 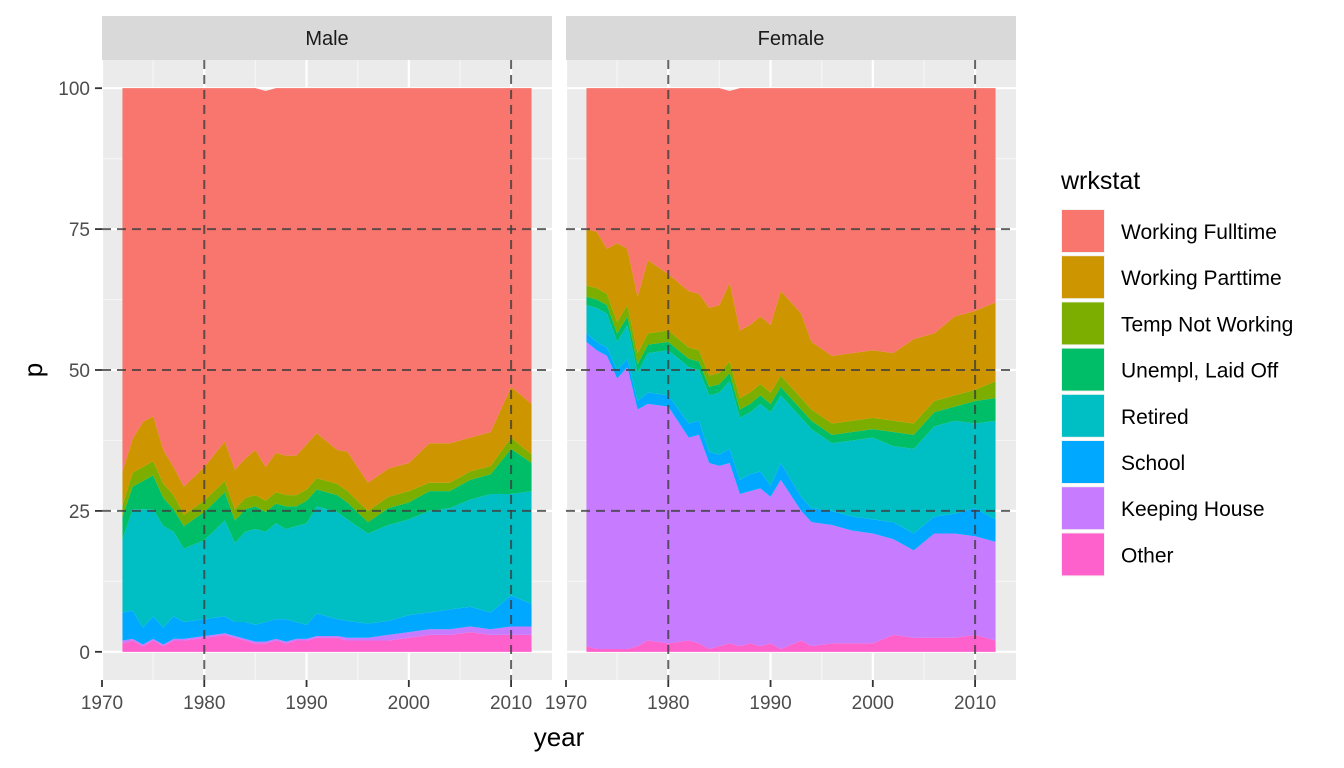 I want to click on area-other-male, so click(x=327, y=642).